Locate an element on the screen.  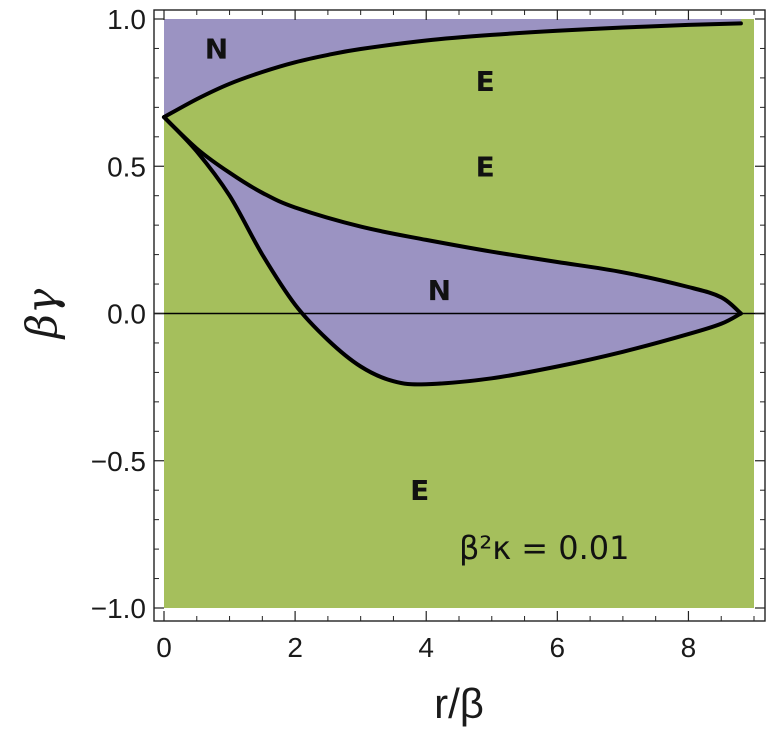
x-tick-label: 2 is located at coordinates (295, 647).